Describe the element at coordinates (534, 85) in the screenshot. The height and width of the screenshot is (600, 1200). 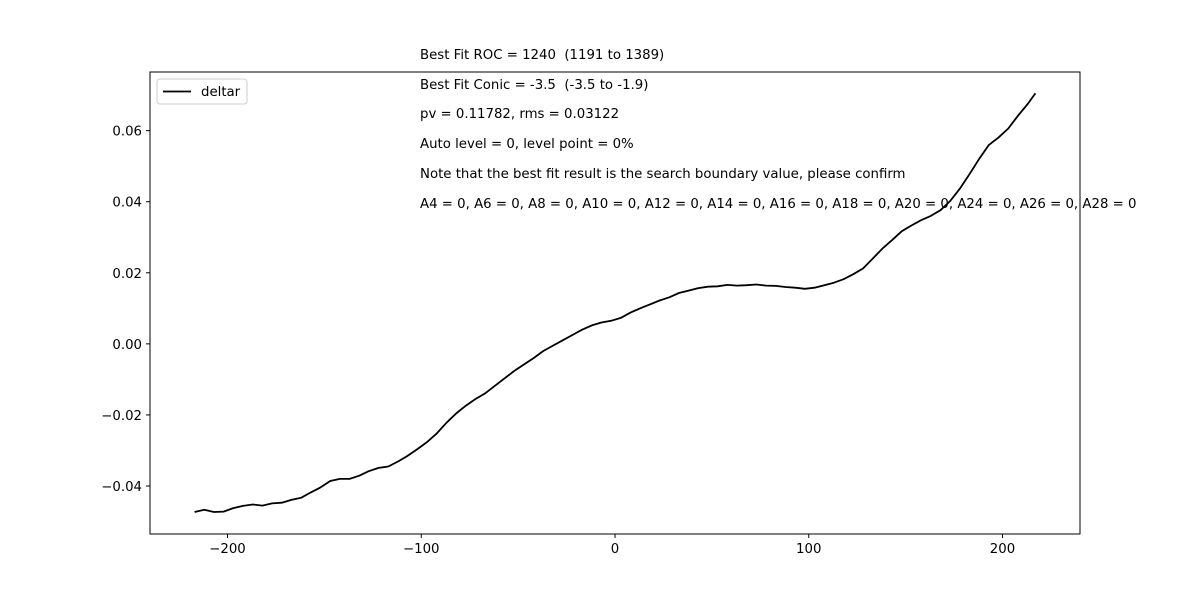
I see `annotation-conic: Best Fit Conic = -3.5 (-3.5 to -1.9)` at that location.